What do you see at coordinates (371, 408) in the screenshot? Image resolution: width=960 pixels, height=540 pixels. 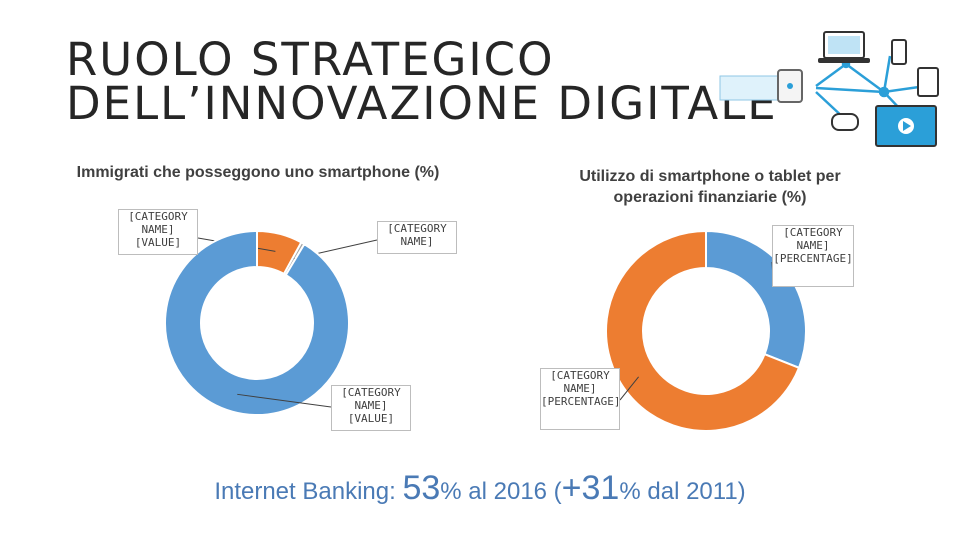 I see `chart1-data-label-3: [CATEGORY NAME] [VALUE]` at bounding box center [371, 408].